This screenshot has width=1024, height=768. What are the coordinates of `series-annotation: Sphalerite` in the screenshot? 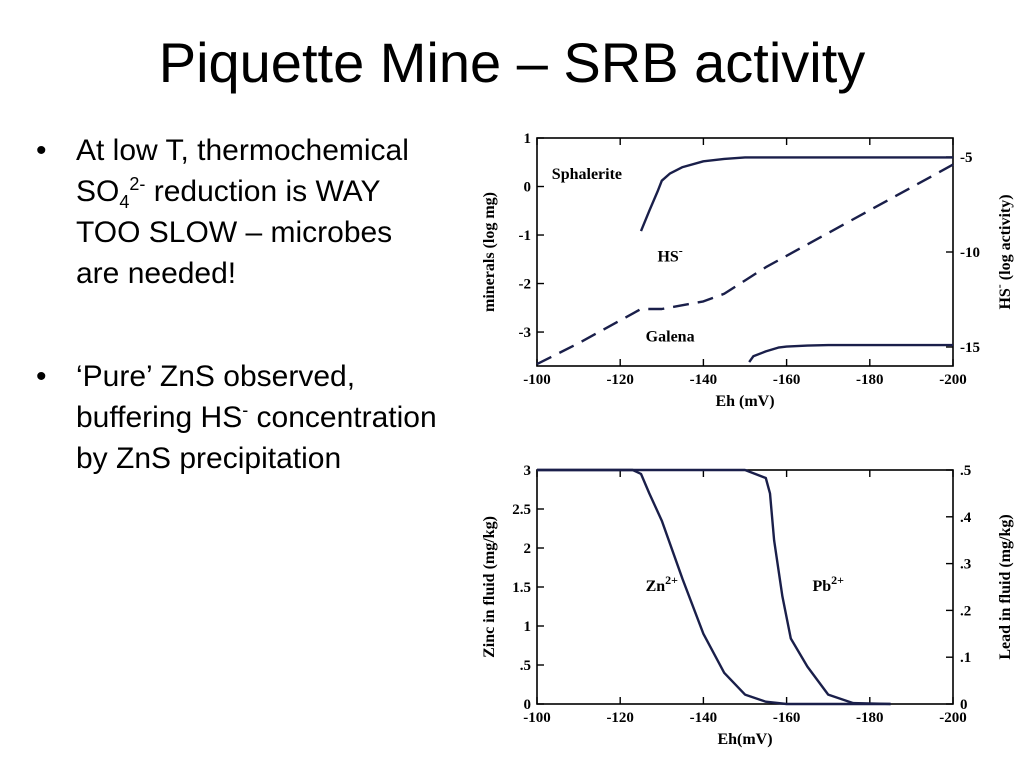 It's located at (587, 174).